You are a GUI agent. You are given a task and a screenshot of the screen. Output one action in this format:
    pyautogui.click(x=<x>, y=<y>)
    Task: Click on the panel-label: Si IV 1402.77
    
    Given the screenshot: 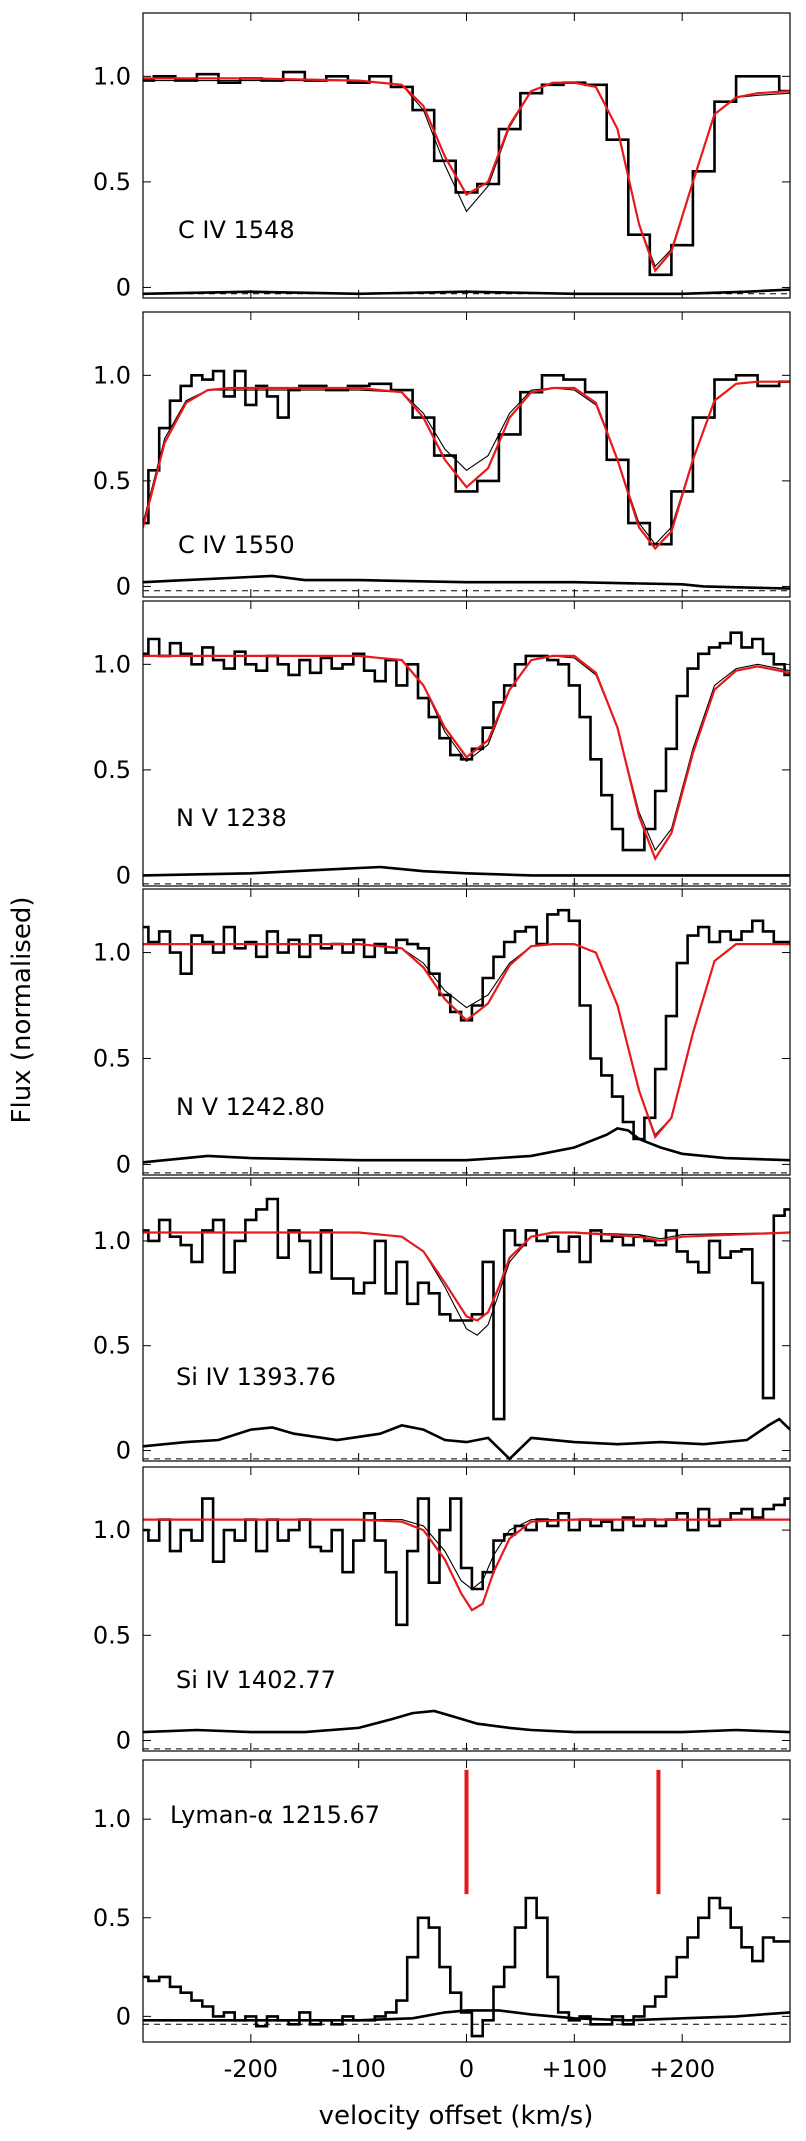 What is the action you would take?
    pyautogui.click(x=256, y=1680)
    